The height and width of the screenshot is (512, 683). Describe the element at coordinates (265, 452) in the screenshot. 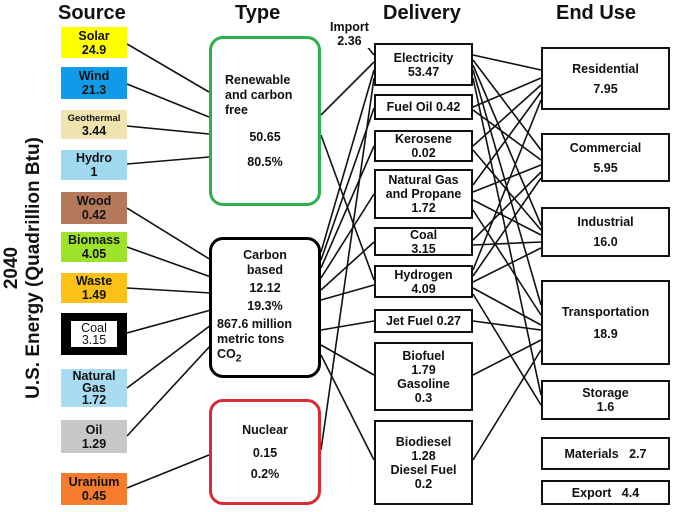

I see `nuclear-value: 0.15` at that location.